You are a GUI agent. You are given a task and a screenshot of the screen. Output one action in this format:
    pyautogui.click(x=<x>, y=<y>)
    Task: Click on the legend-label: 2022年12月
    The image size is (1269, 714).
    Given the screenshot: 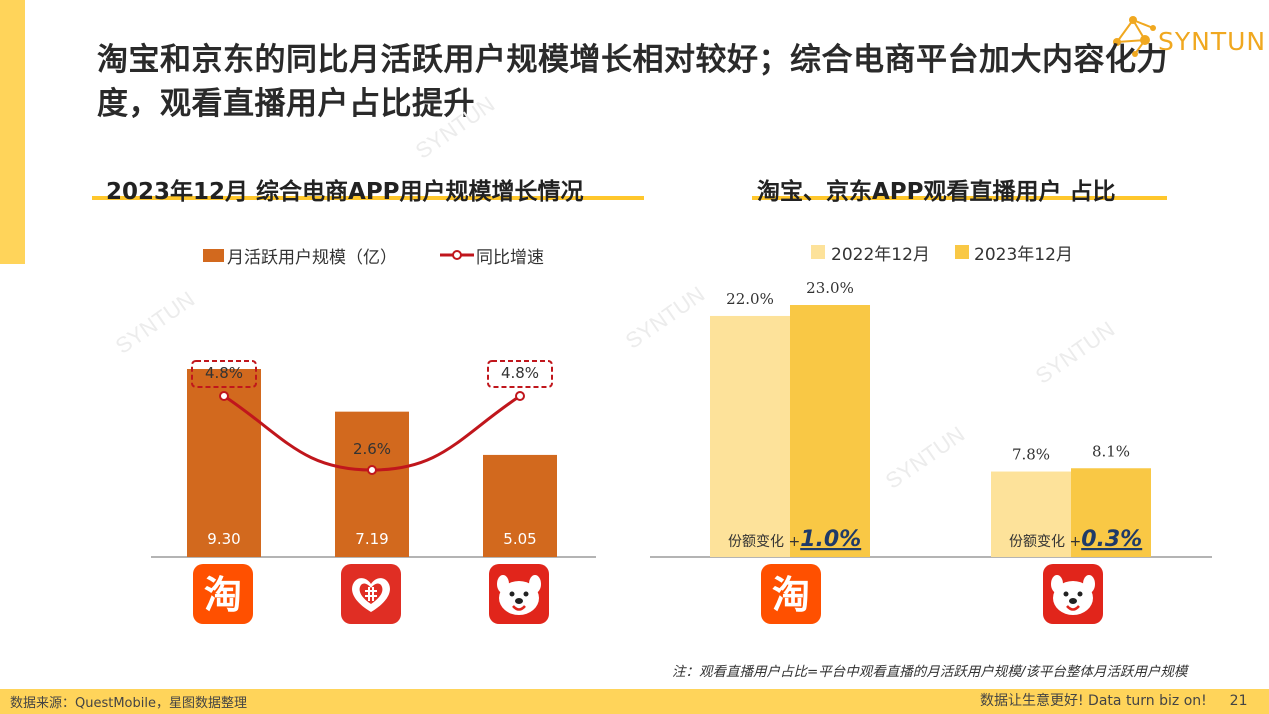 What is the action you would take?
    pyautogui.click(x=880, y=255)
    